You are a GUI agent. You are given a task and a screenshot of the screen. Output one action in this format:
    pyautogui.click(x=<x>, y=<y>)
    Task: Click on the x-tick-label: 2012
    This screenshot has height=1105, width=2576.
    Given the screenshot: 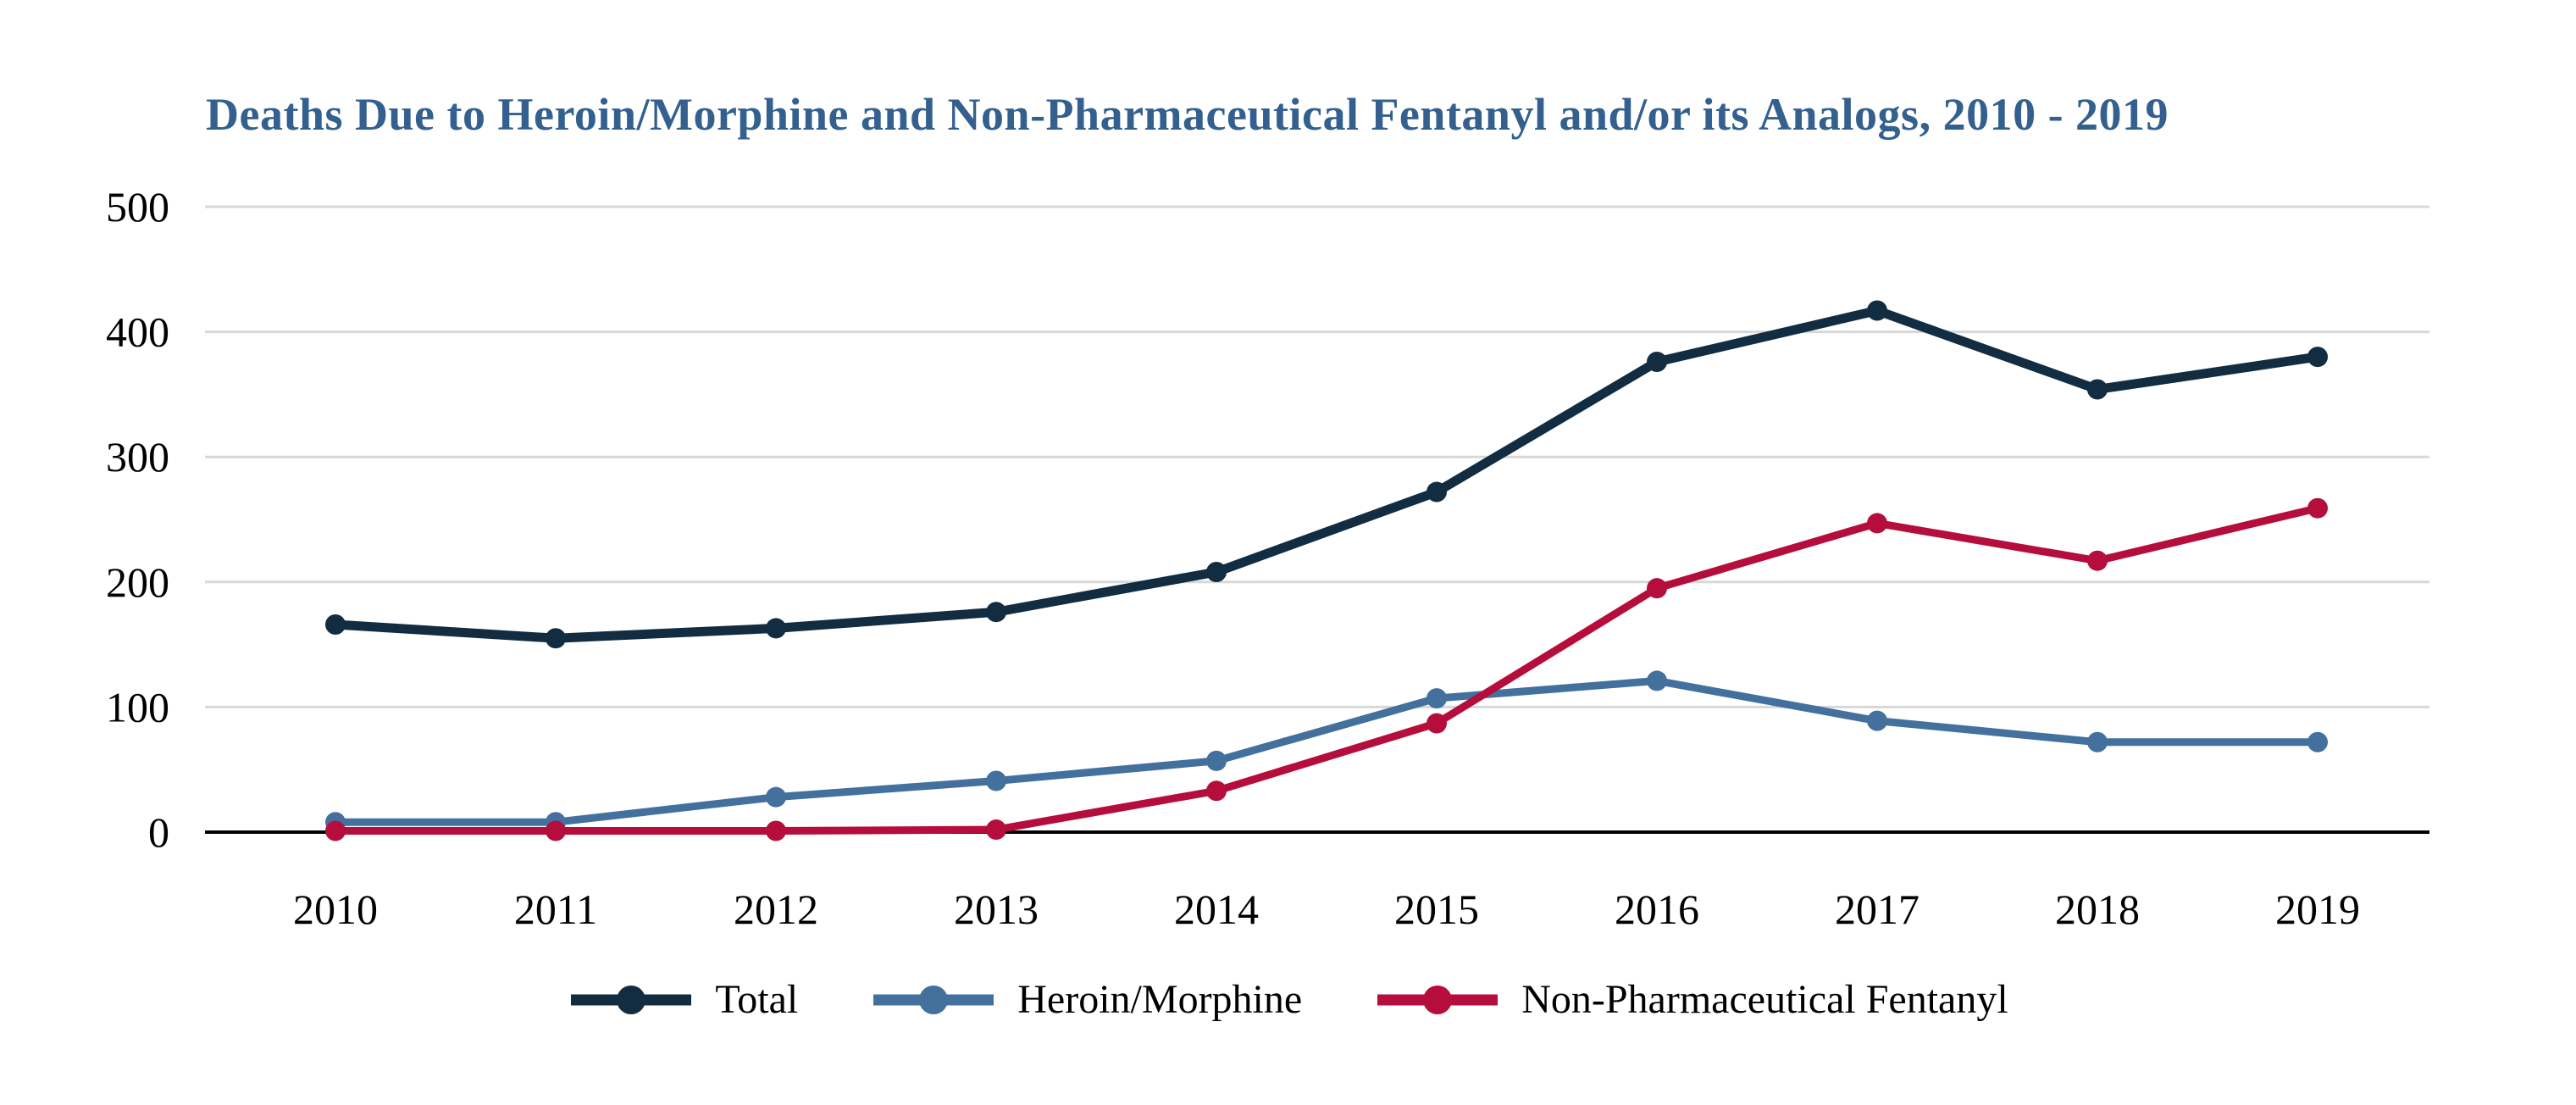 What is the action you would take?
    pyautogui.click(x=776, y=910)
    